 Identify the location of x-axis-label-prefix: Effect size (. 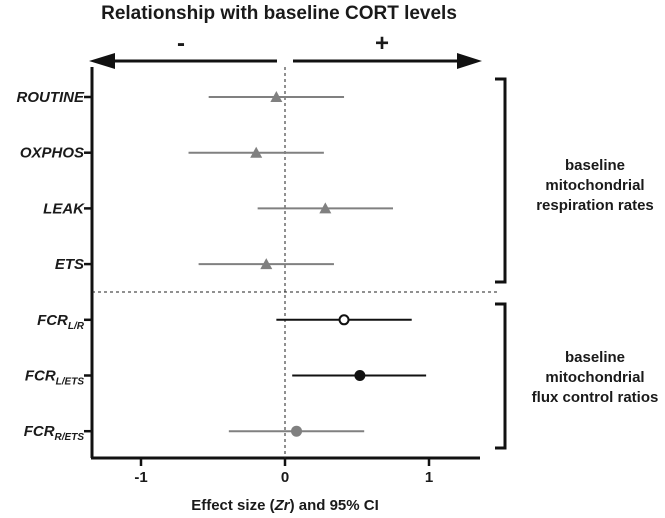
(232, 505).